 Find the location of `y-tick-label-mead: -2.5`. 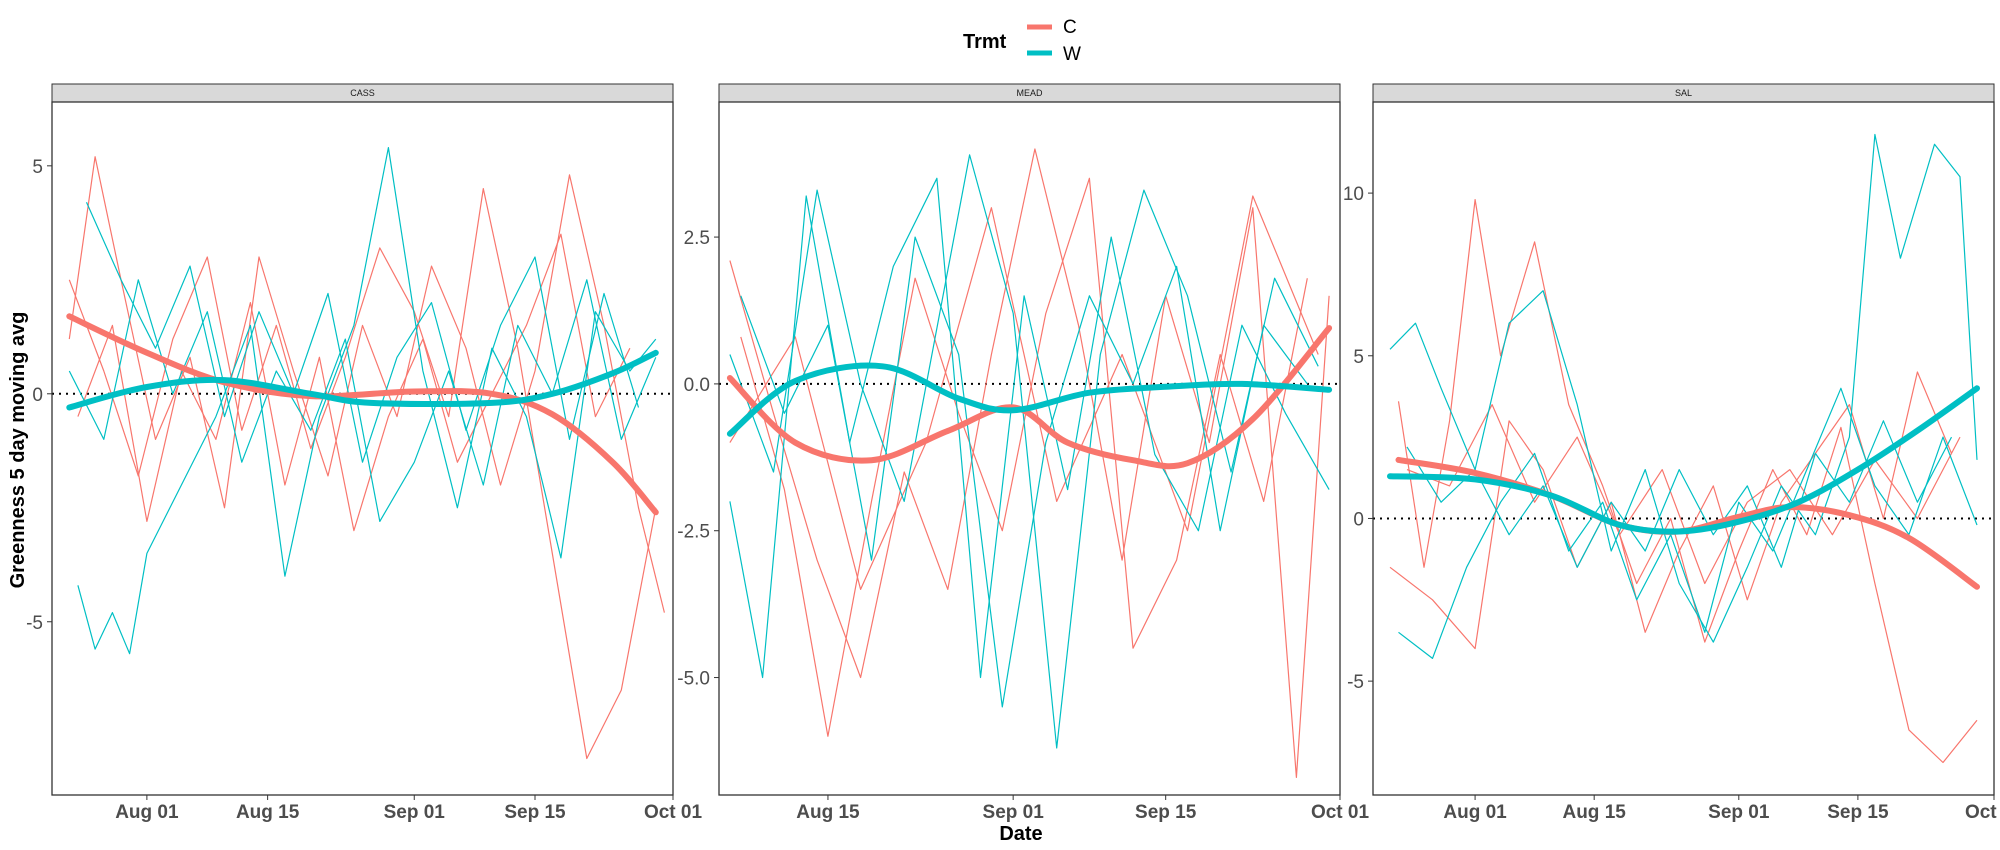

y-tick-label-mead: -2.5 is located at coordinates (693, 532).